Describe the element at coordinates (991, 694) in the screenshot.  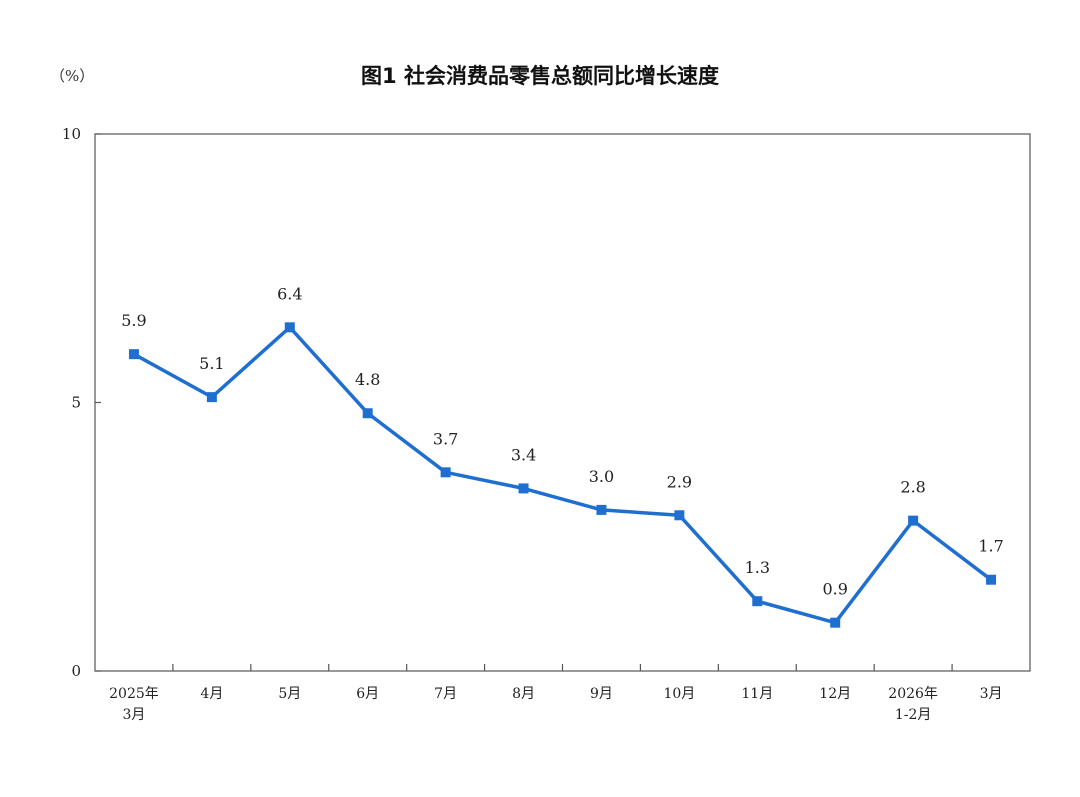
I see `x-tick-label: 3月` at that location.